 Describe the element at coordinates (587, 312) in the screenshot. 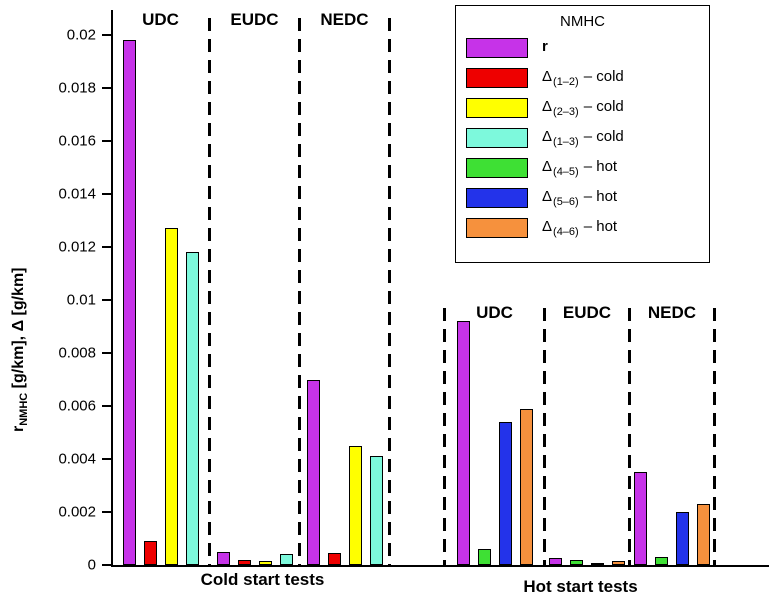

I see `section-label-hot-eudc: EUDC` at that location.